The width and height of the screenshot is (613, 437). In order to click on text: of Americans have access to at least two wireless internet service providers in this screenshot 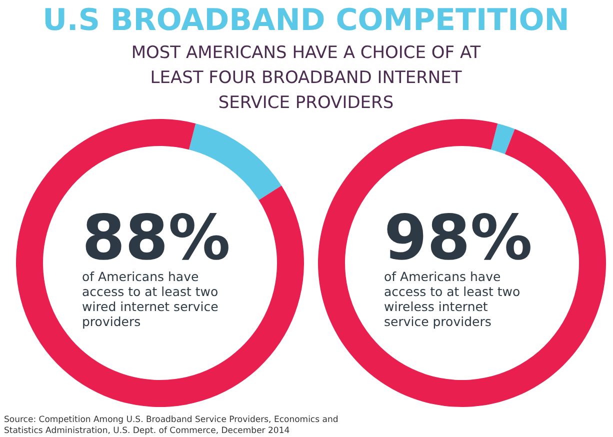, I will do `click(452, 299)`.